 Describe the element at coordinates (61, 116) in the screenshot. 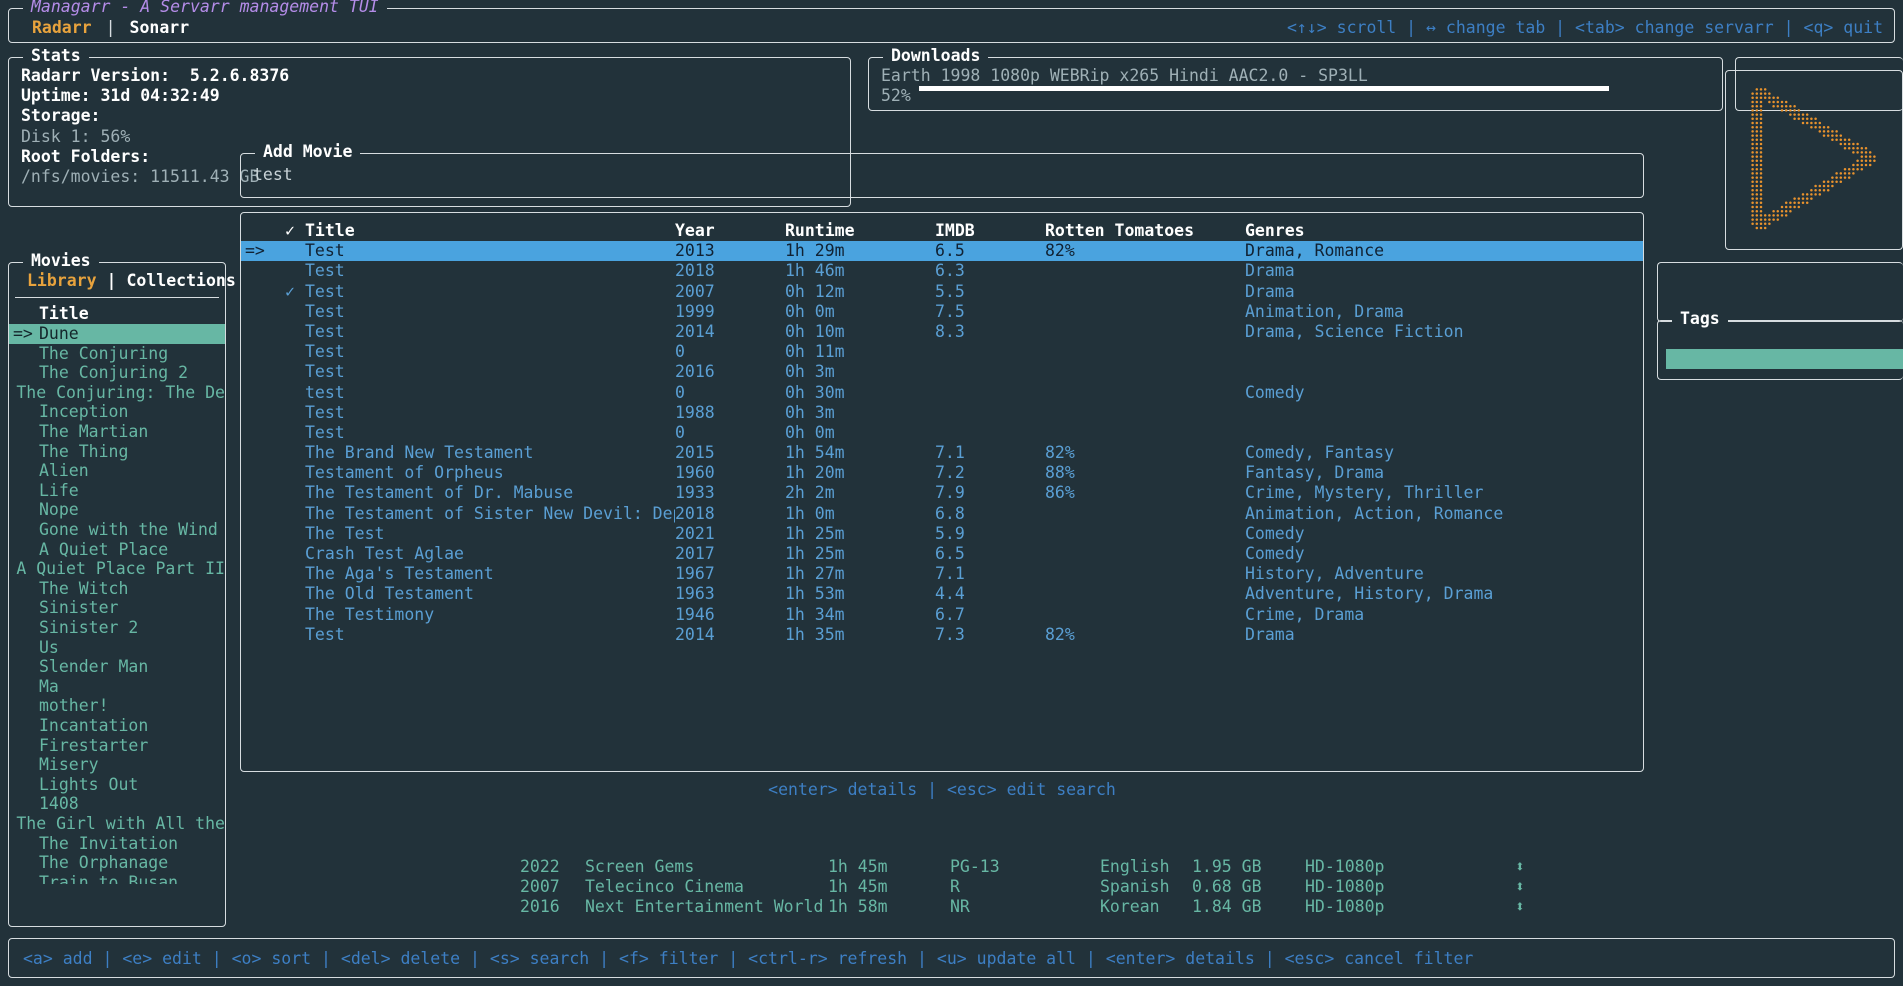

I see `storage-label: Storage:` at that location.